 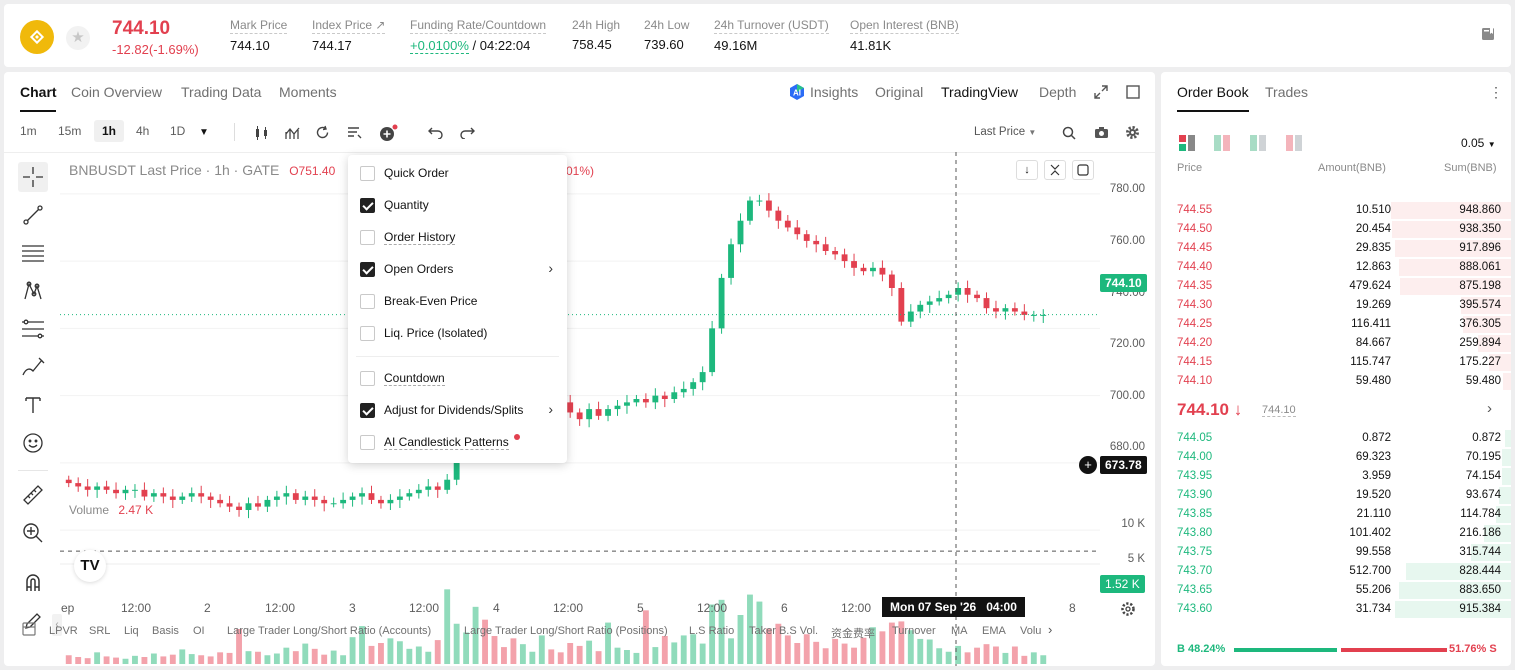 What do you see at coordinates (899, 92) in the screenshot?
I see `view-original: Original` at bounding box center [899, 92].